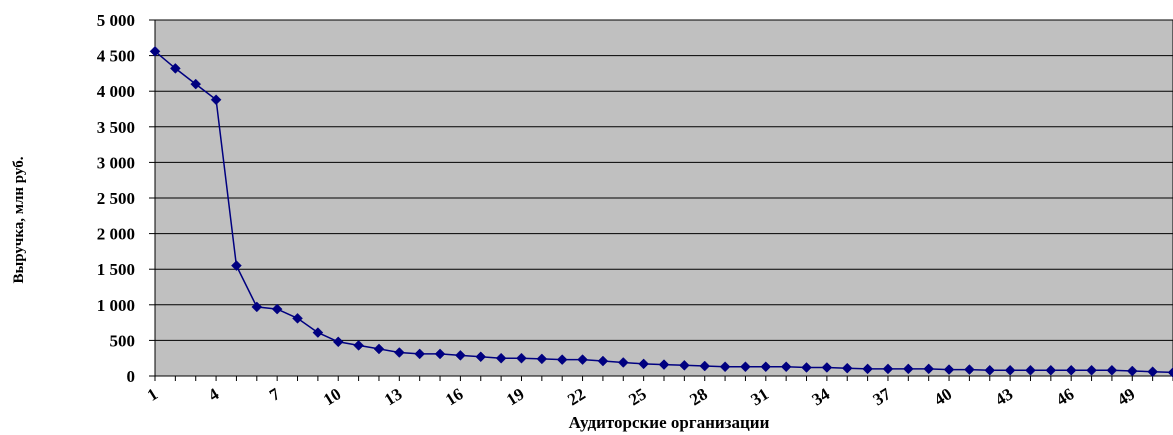  What do you see at coordinates (116, 162) in the screenshot?
I see `y-tick-label: 3 000` at bounding box center [116, 162].